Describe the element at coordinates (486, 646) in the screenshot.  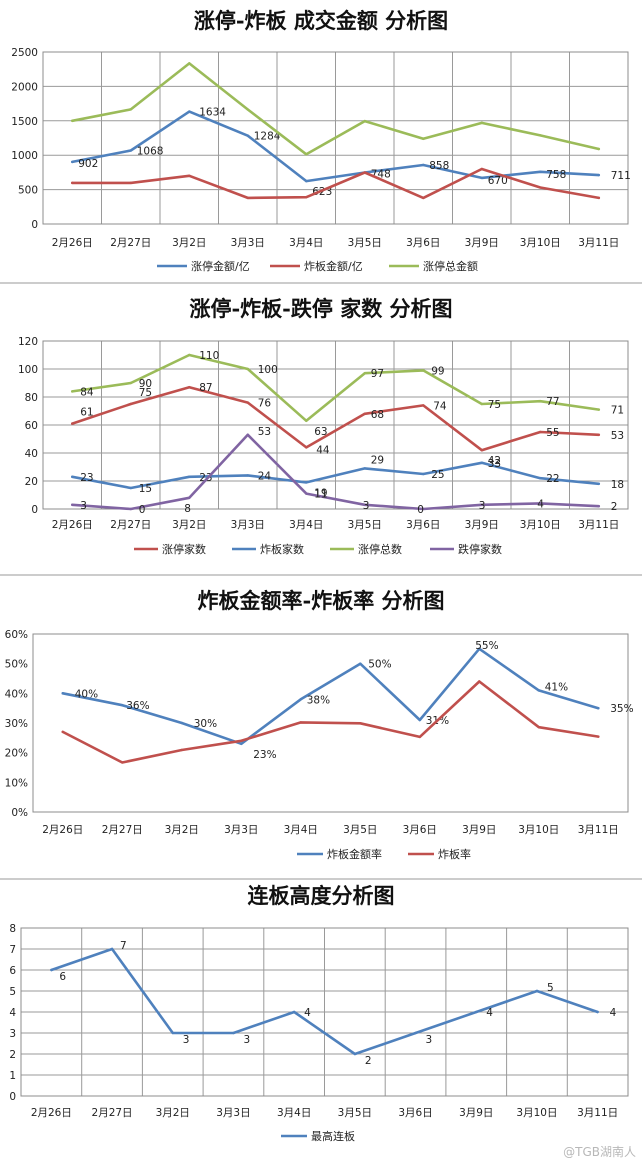
I see `data-label: 55%` at that location.